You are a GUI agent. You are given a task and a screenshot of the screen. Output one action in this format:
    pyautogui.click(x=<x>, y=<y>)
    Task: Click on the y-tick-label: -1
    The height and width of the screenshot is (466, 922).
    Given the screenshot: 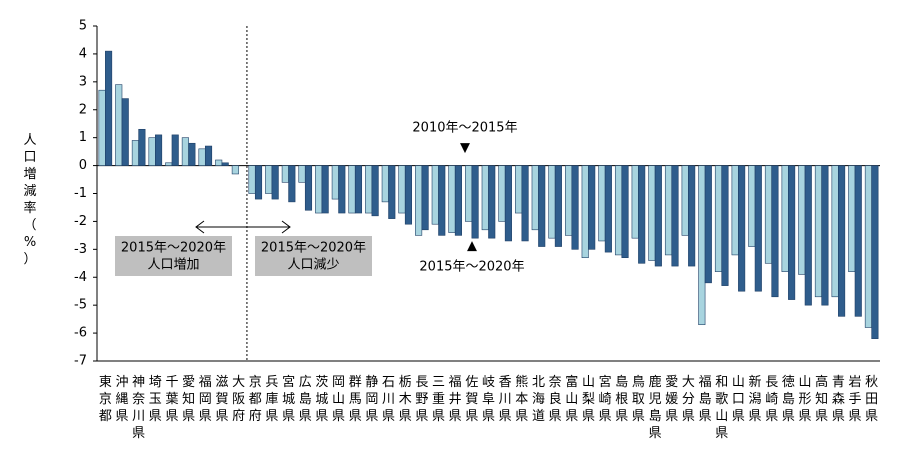 What is the action you would take?
    pyautogui.click(x=80, y=193)
    